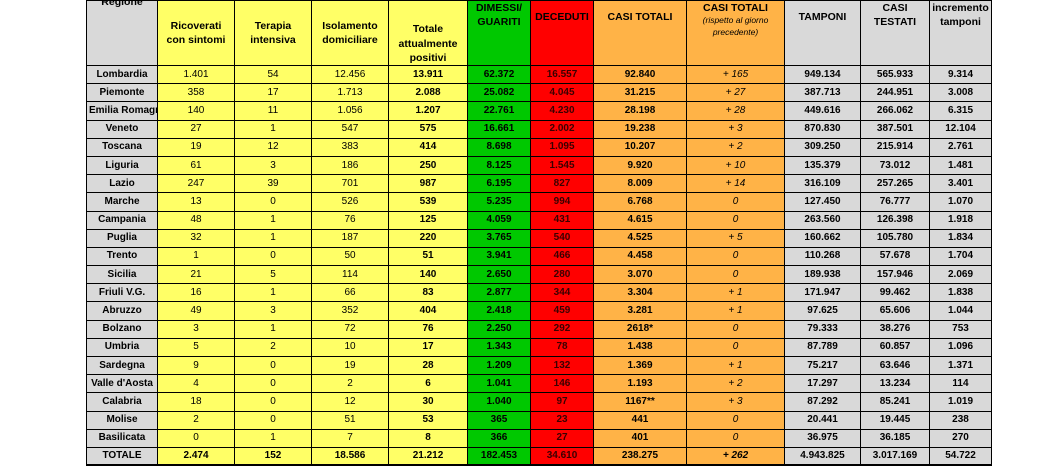 This screenshot has height=466, width=1064. What do you see at coordinates (822, 311) in the screenshot?
I see `cell-tamponi: 97.625` at bounding box center [822, 311].